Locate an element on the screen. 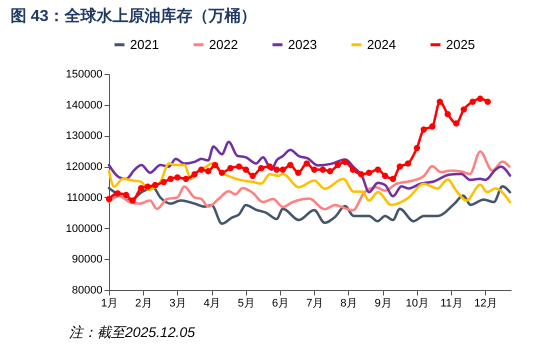  y-tick-label: 150000 is located at coordinates (84, 74).